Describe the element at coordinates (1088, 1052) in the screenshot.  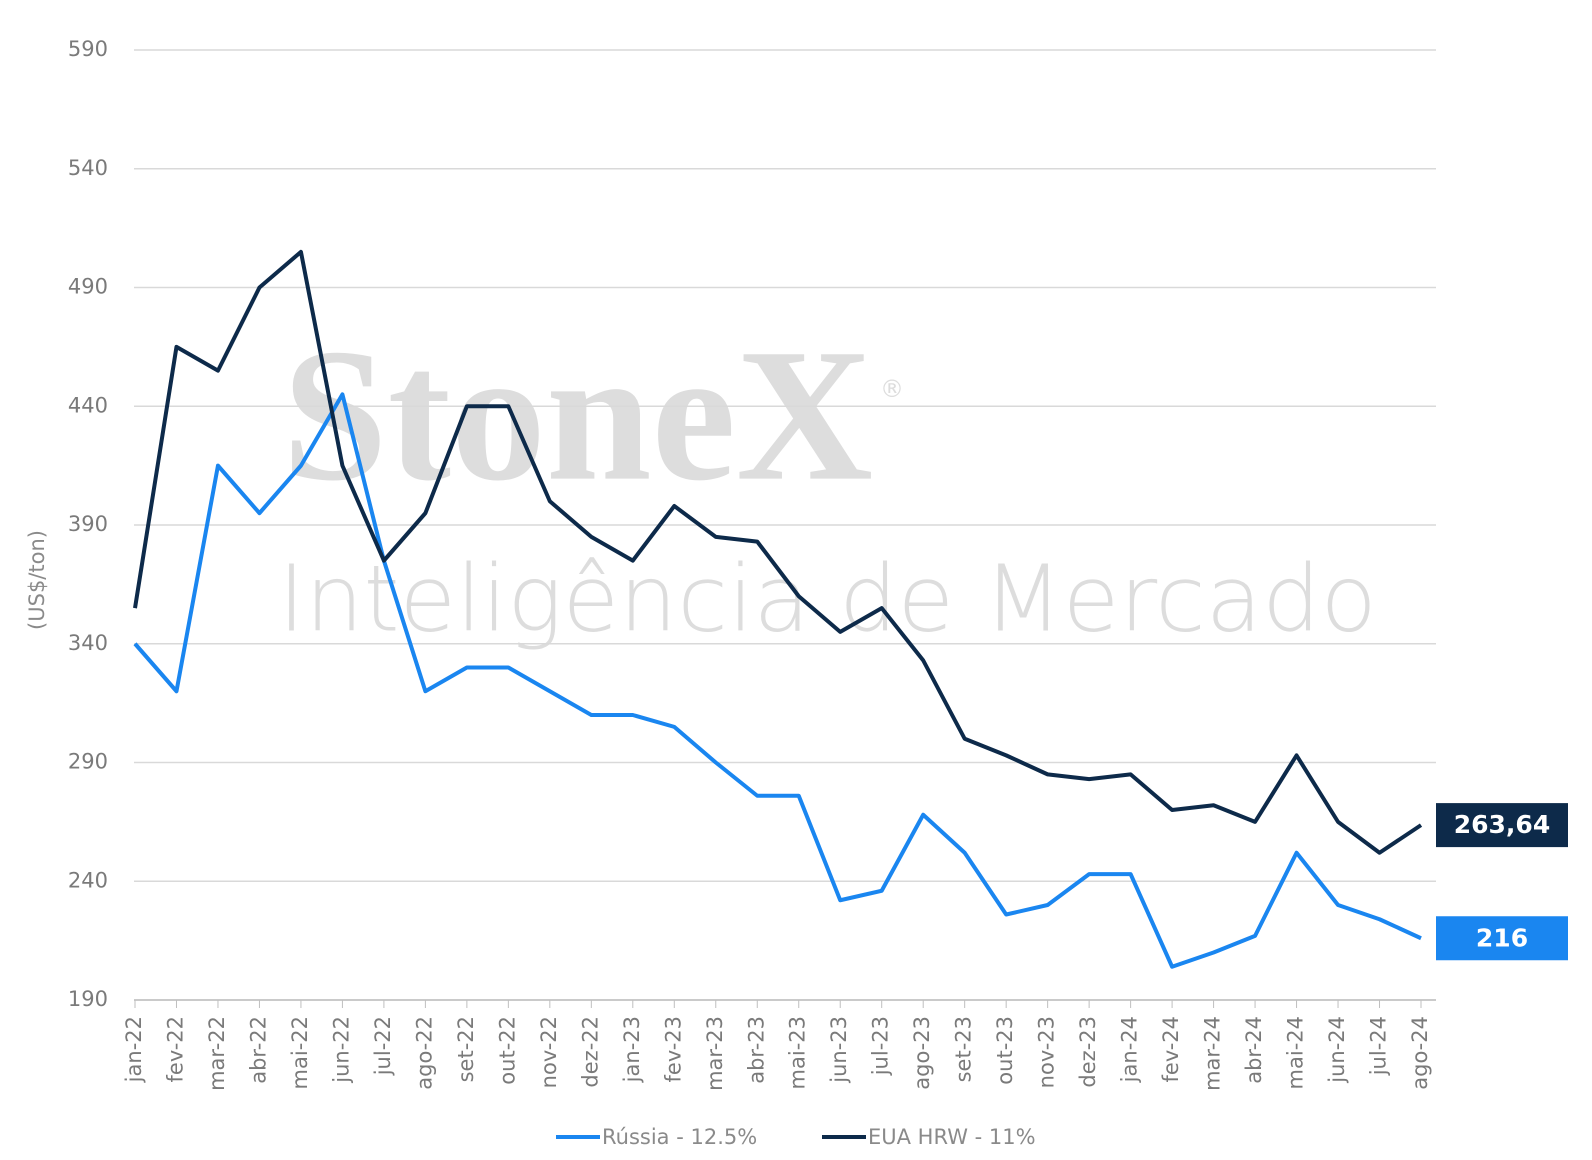
I see `x-tick-label: dez-23` at that location.